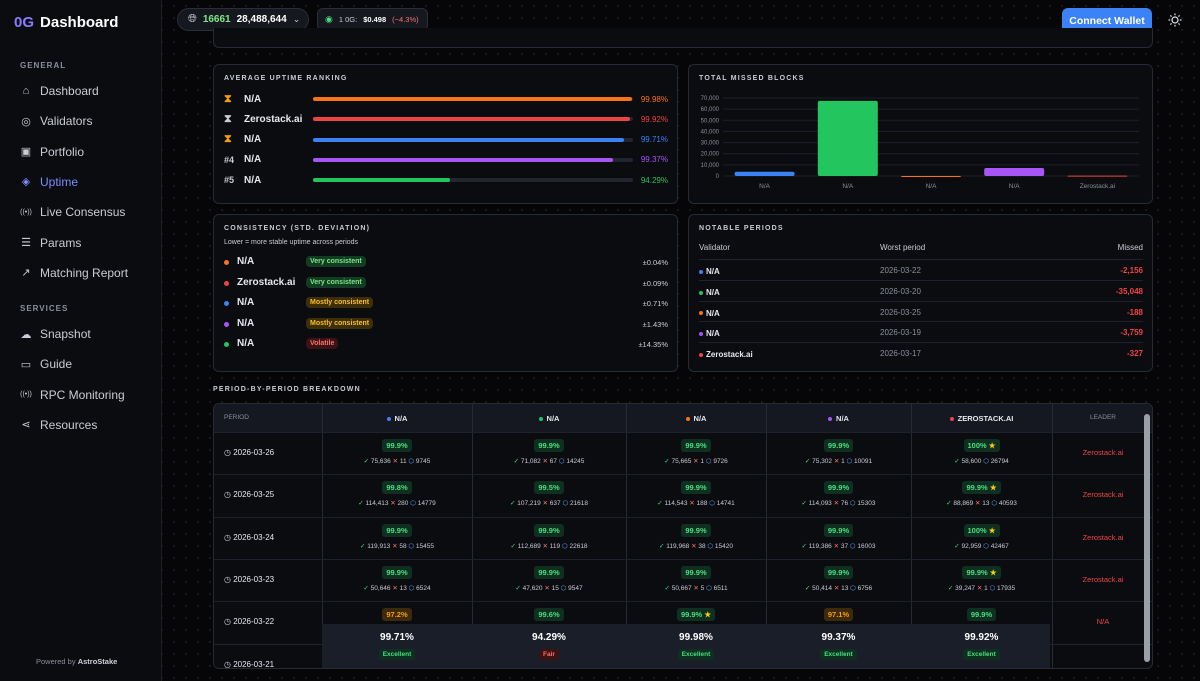 The width and height of the screenshot is (1200, 681). Describe the element at coordinates (900, 333) in the screenshot. I see `worst-period-date: 2026-03-19` at that location.